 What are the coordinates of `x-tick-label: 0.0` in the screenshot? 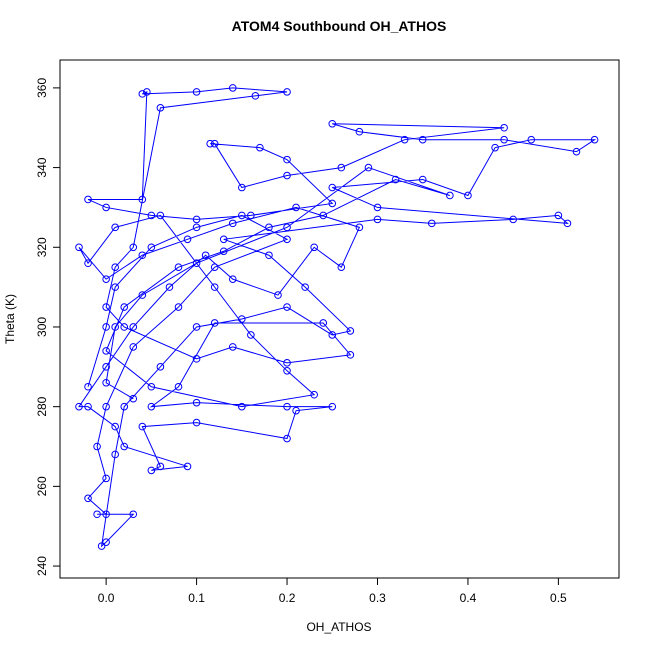 It's located at (106, 598).